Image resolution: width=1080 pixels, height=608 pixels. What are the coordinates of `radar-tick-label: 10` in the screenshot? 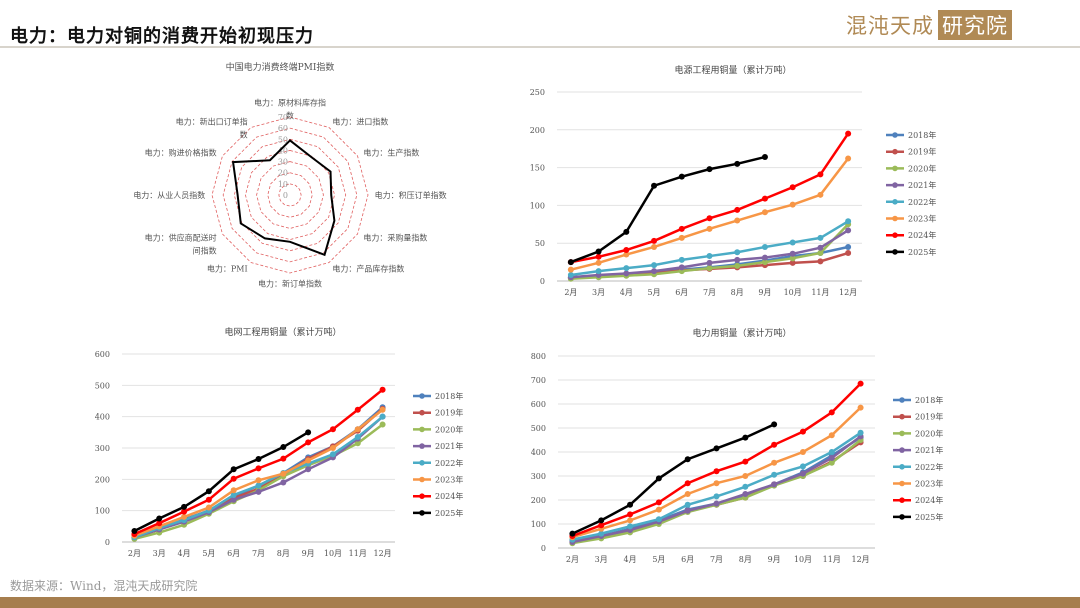 It's located at (283, 184).